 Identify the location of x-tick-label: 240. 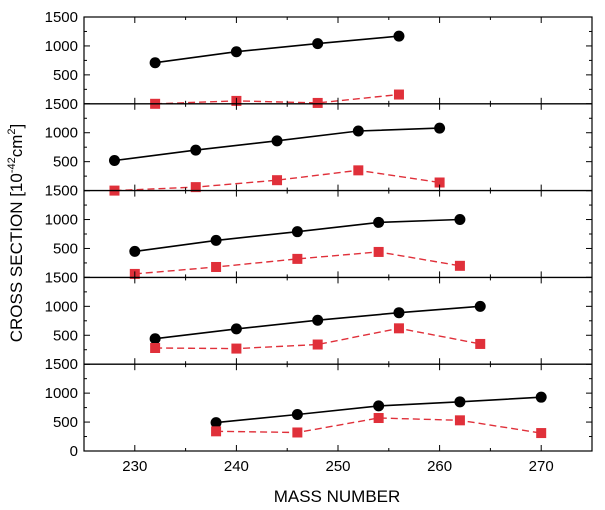
(236, 466).